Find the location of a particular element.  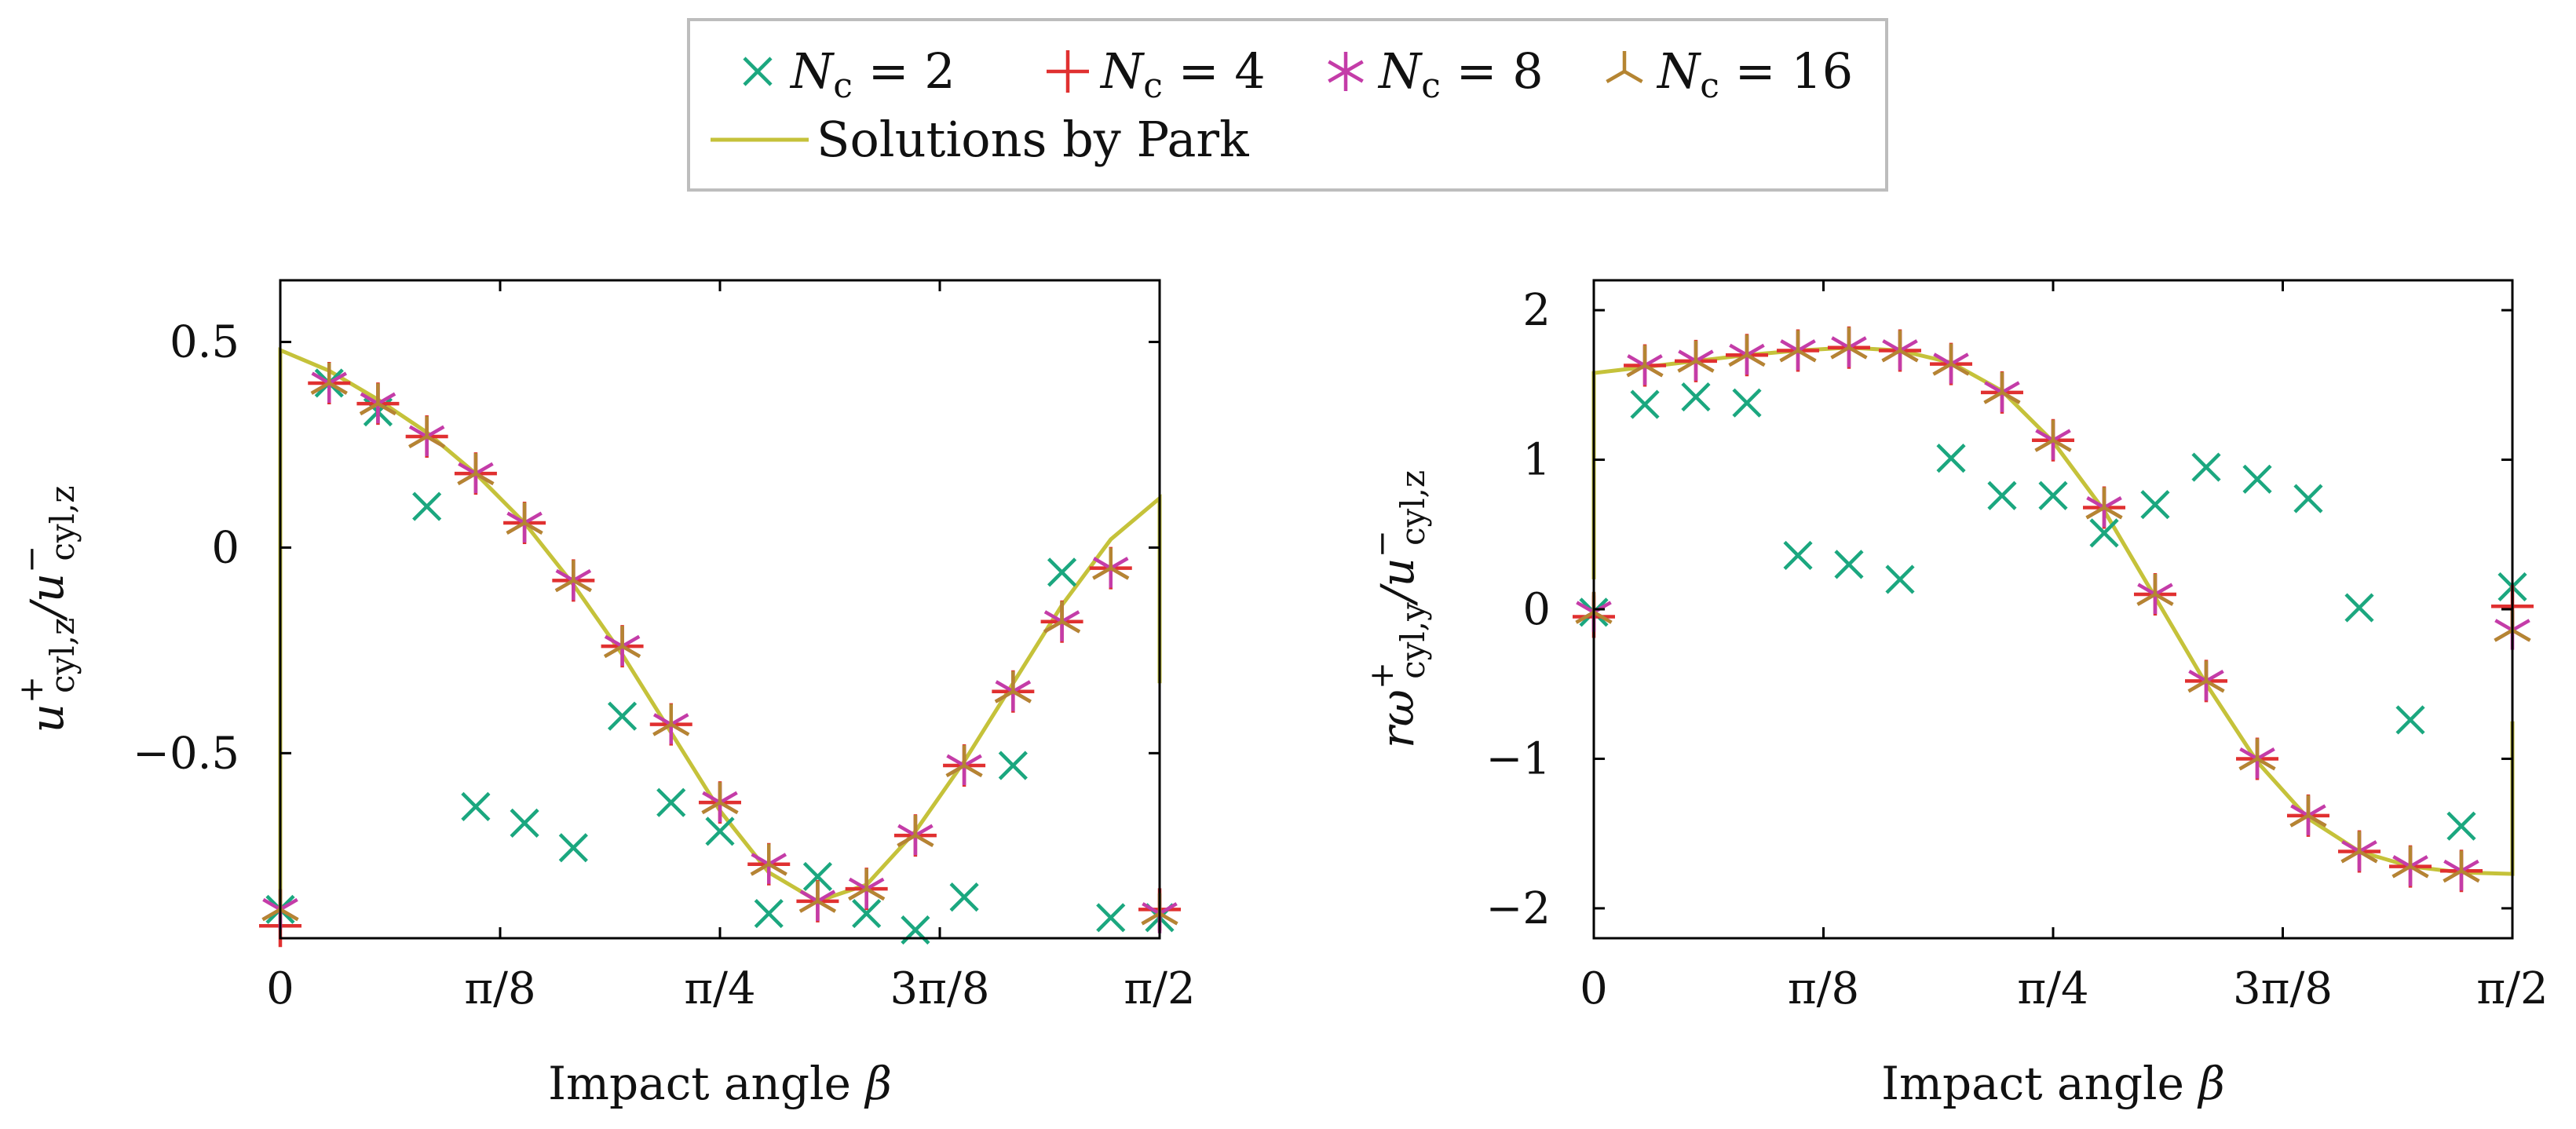

y-tick-label: 2 is located at coordinates (1537, 310).